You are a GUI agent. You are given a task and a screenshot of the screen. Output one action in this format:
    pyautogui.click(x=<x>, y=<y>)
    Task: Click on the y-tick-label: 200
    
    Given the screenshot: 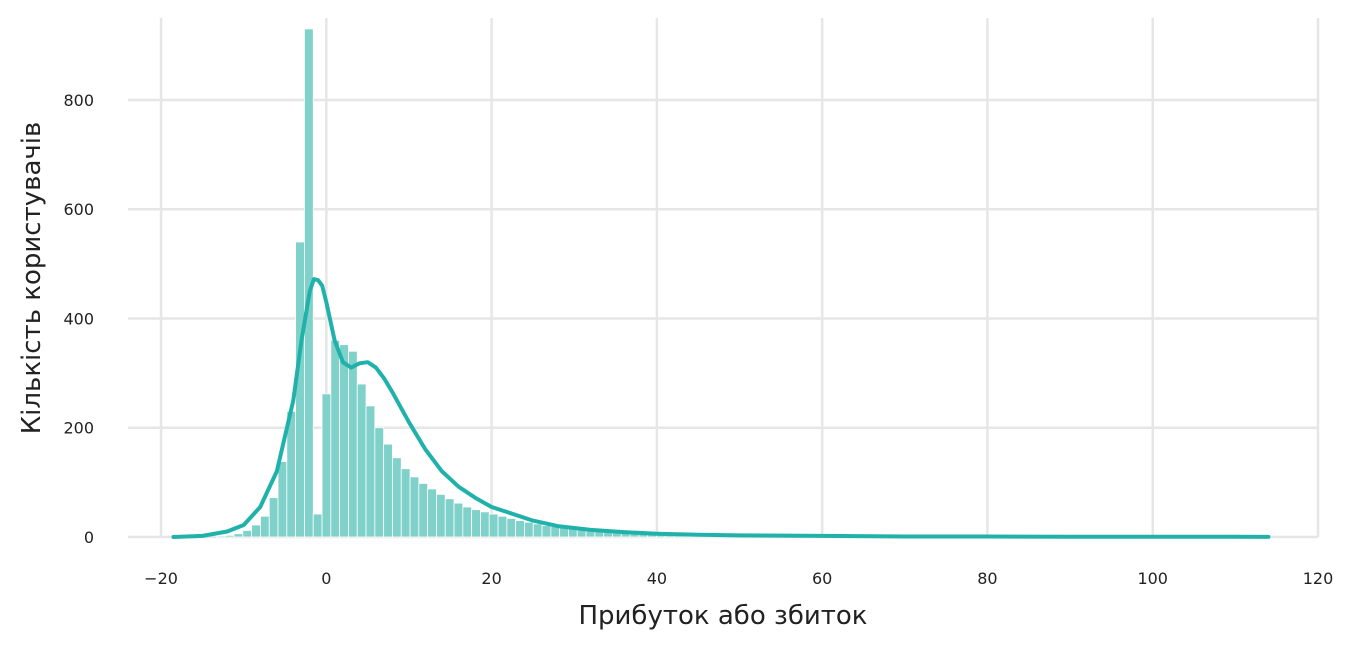 What is the action you would take?
    pyautogui.click(x=78, y=428)
    